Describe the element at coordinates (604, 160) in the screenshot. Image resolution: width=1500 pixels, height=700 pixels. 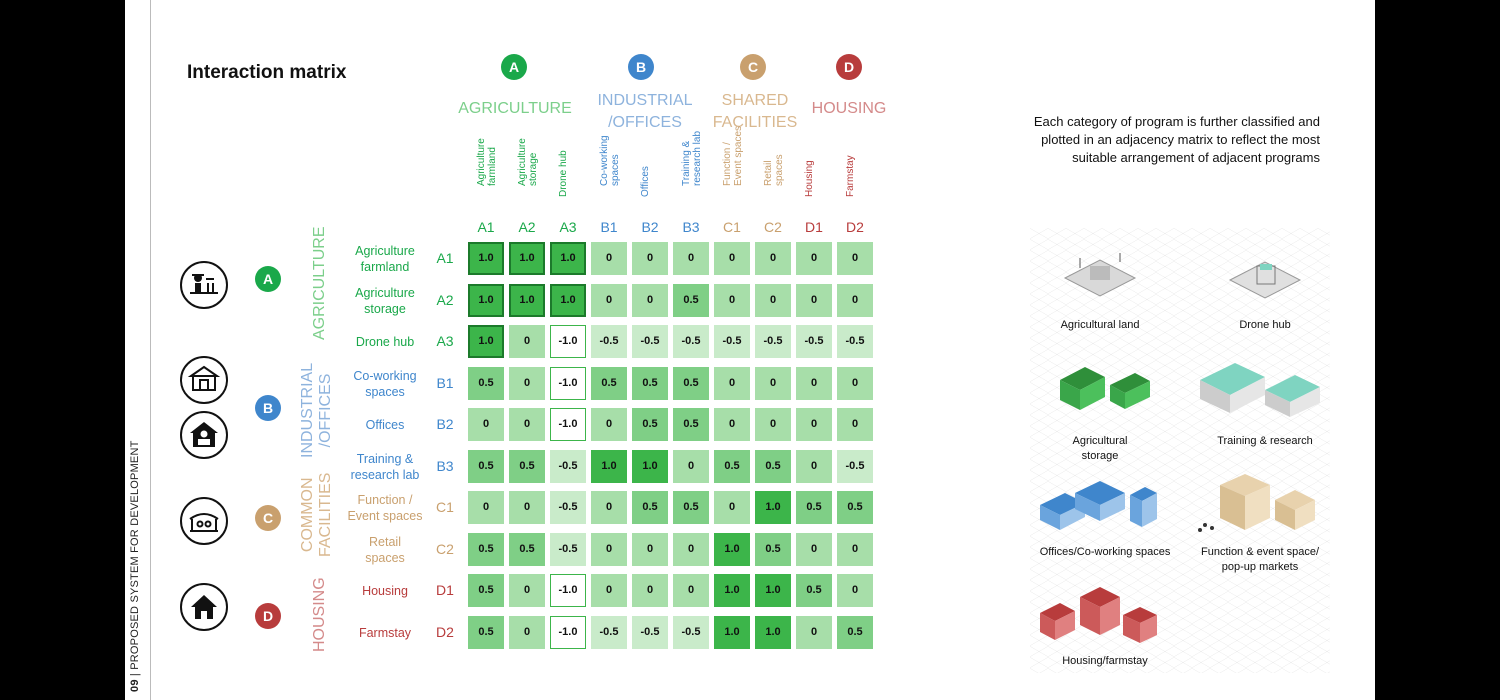
I see `column-label-line: Co-working` at that location.